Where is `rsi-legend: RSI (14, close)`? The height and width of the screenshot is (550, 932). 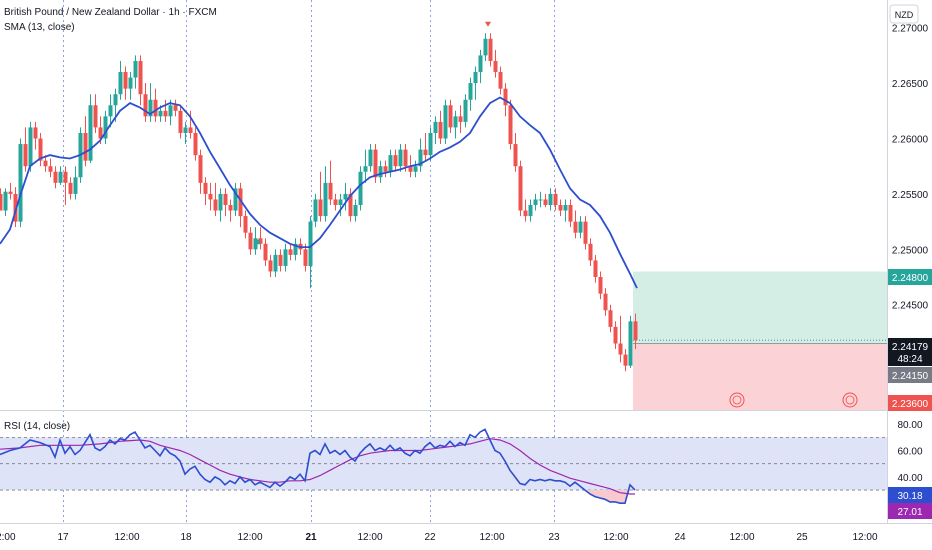
rsi-legend: RSI (14, close) is located at coordinates (37, 426).